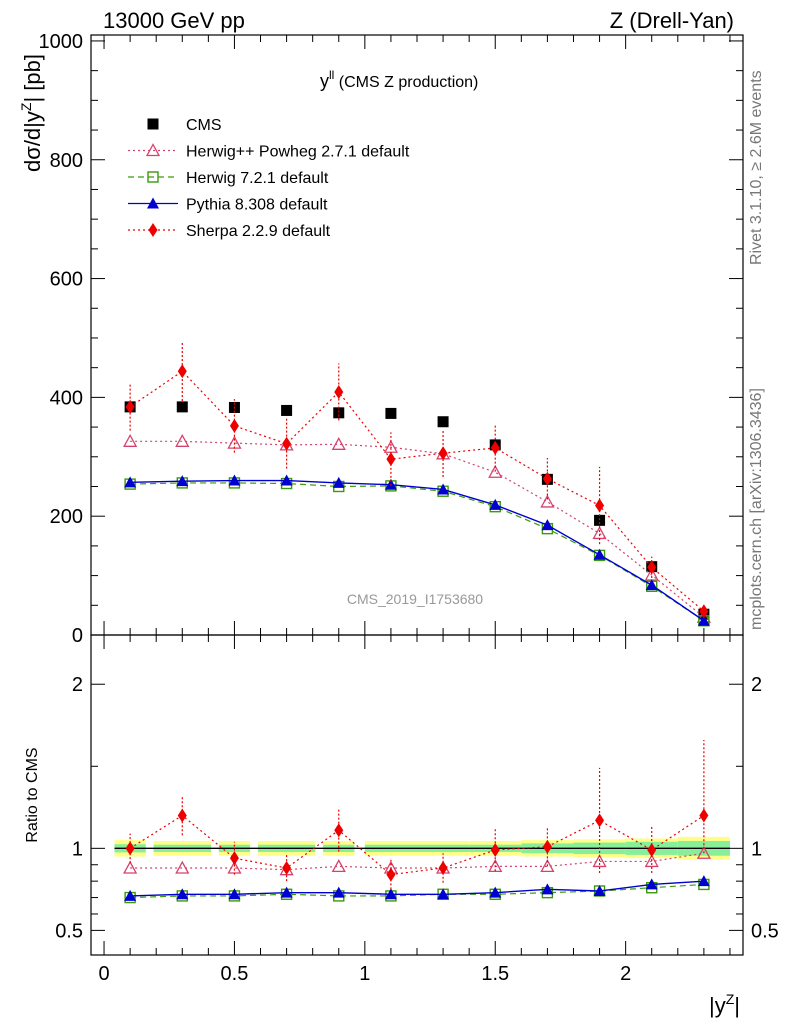  Describe the element at coordinates (672, 20) in the screenshot. I see `process-label: Z (Drell-Yan)` at that location.